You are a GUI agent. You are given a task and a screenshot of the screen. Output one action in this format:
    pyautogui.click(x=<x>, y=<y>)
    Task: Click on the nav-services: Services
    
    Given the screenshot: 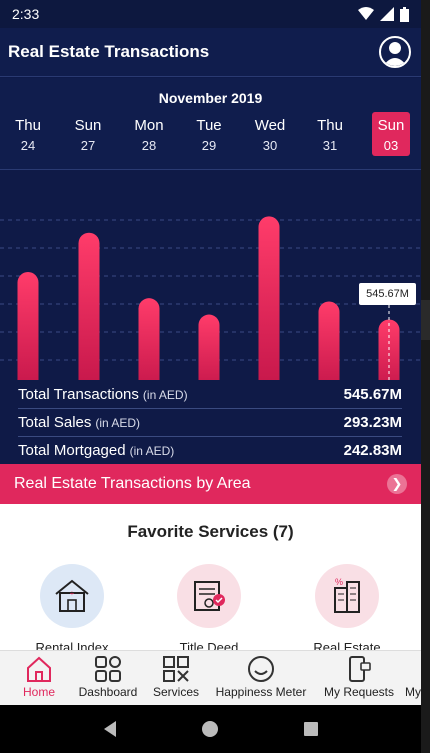 What is the action you would take?
    pyautogui.click(x=176, y=679)
    